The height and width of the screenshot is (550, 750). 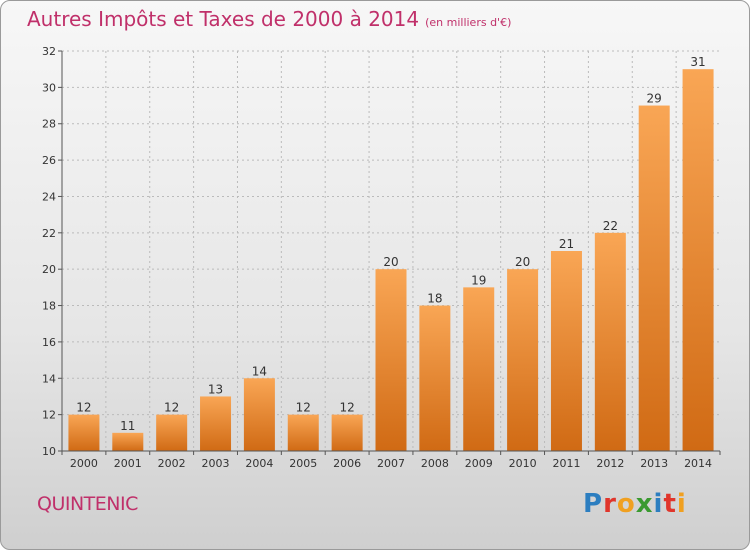 I want to click on data-label: 29, so click(x=654, y=99).